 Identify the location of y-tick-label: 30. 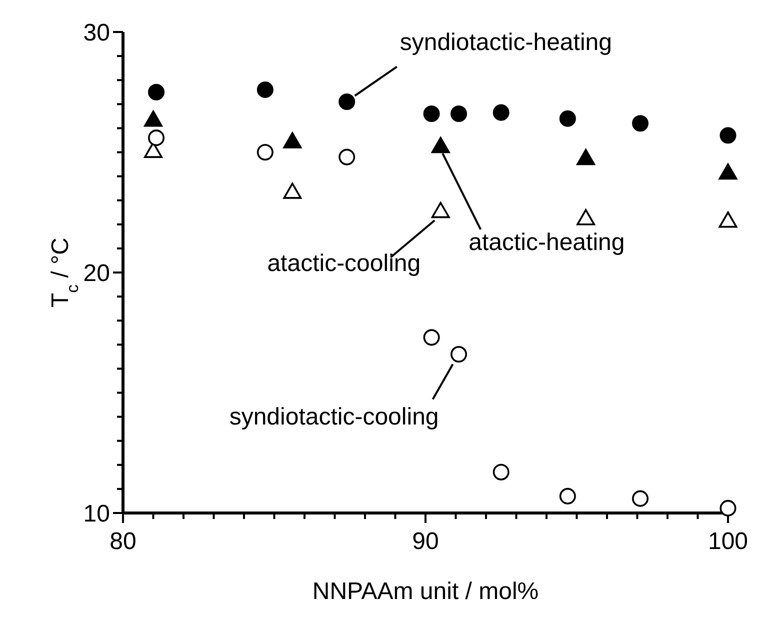
(96, 32).